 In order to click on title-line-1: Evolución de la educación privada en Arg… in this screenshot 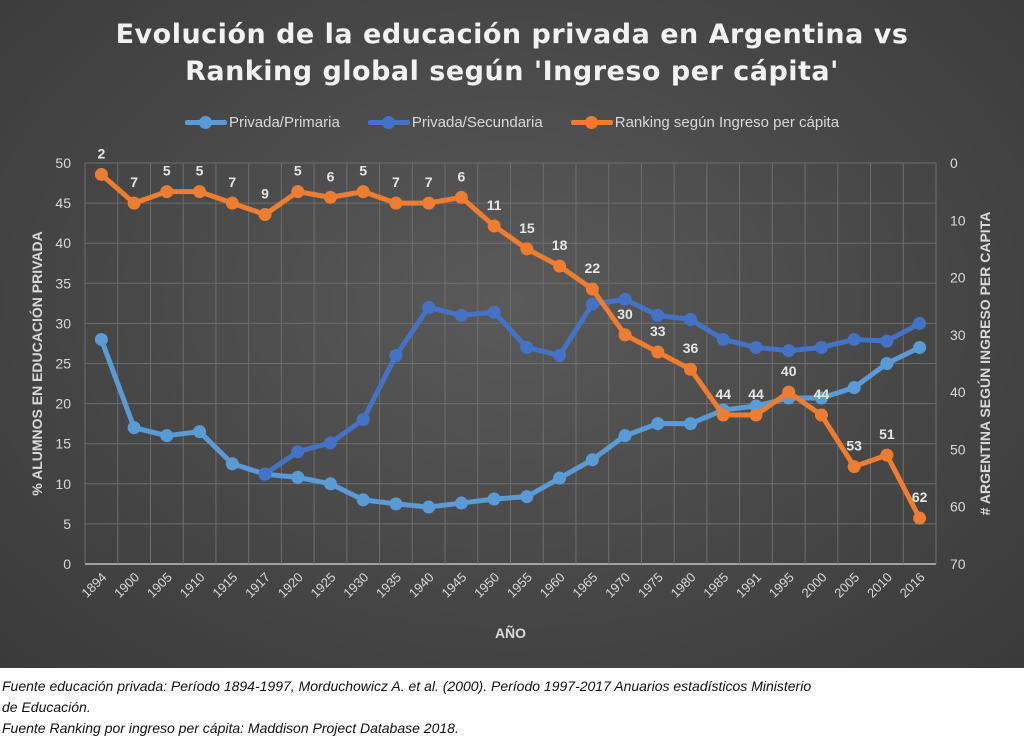, I will do `click(512, 34)`.